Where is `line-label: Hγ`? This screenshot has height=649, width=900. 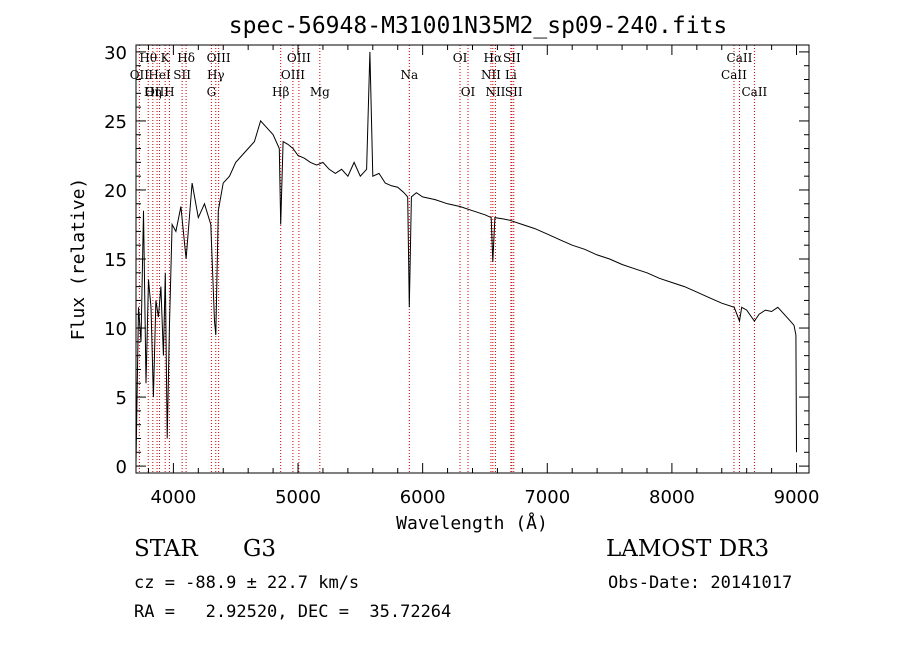 line-label: Hγ is located at coordinates (216, 75).